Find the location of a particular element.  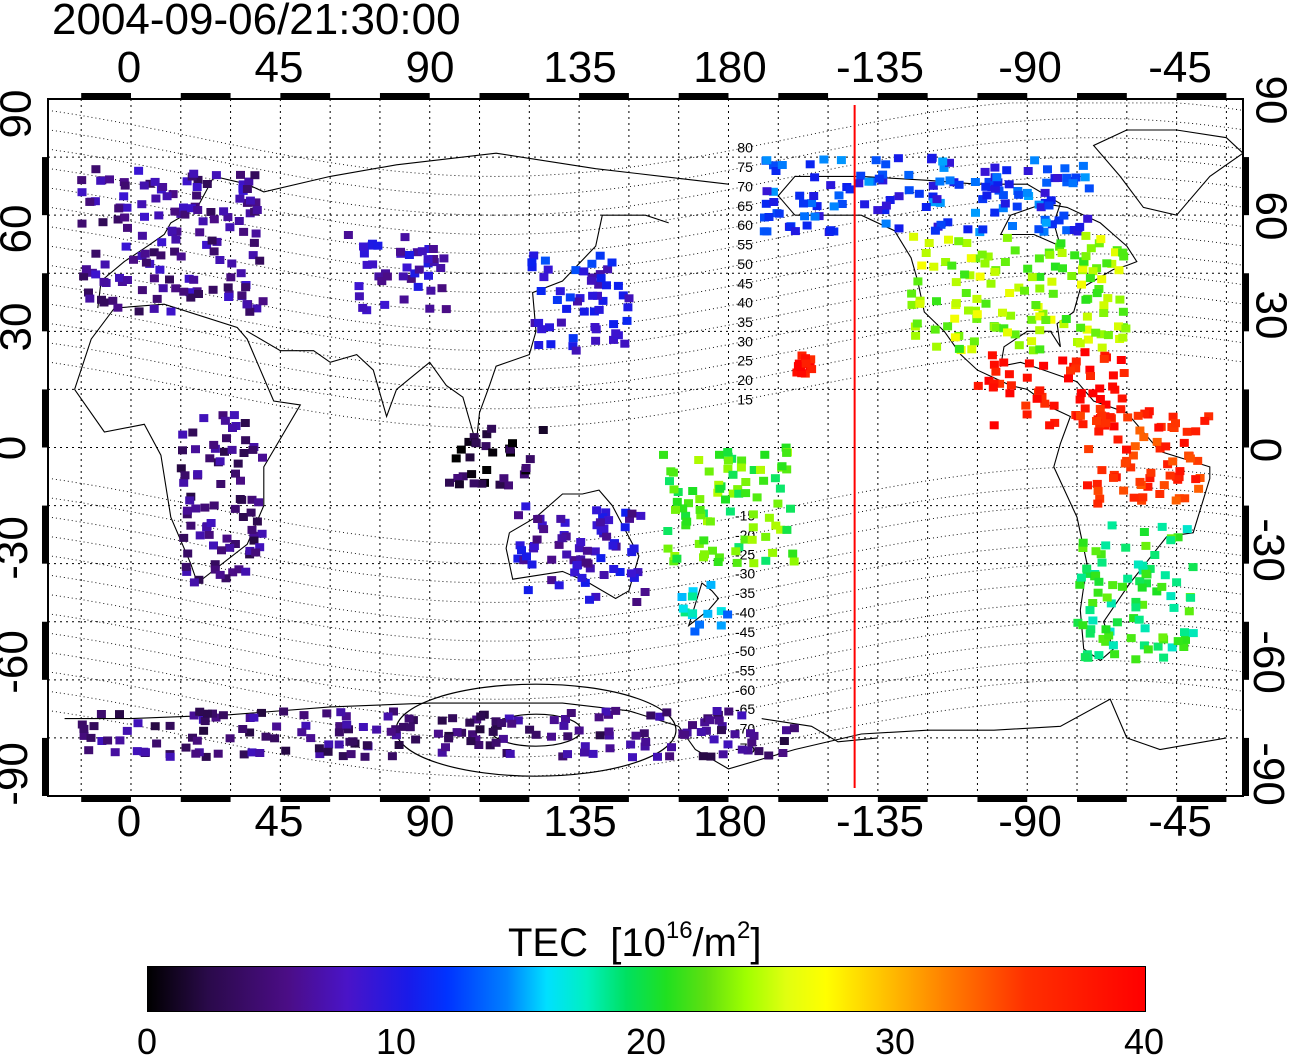

magnetic-contour-label: -40 is located at coordinates (745, 612).